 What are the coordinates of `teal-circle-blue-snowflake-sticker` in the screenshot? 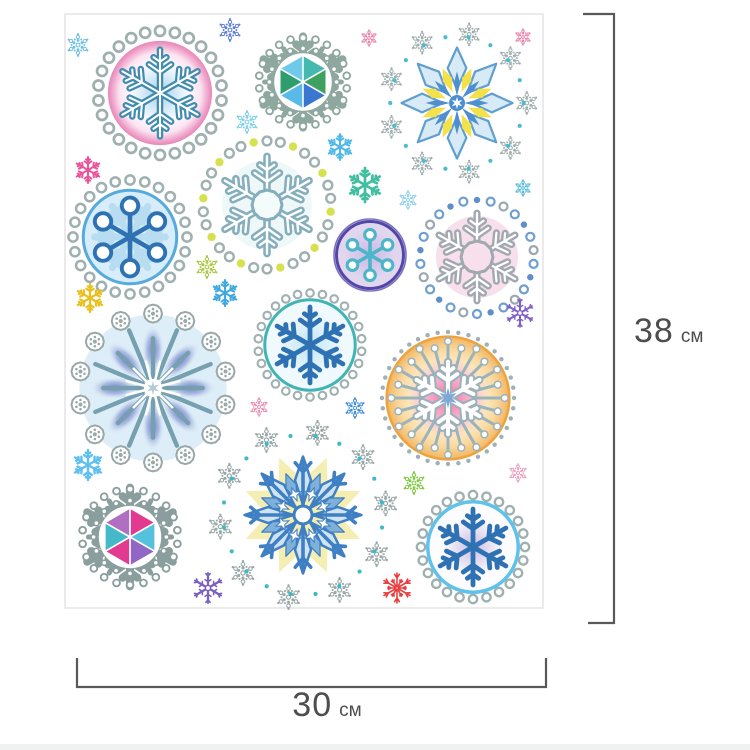 It's located at (310, 345).